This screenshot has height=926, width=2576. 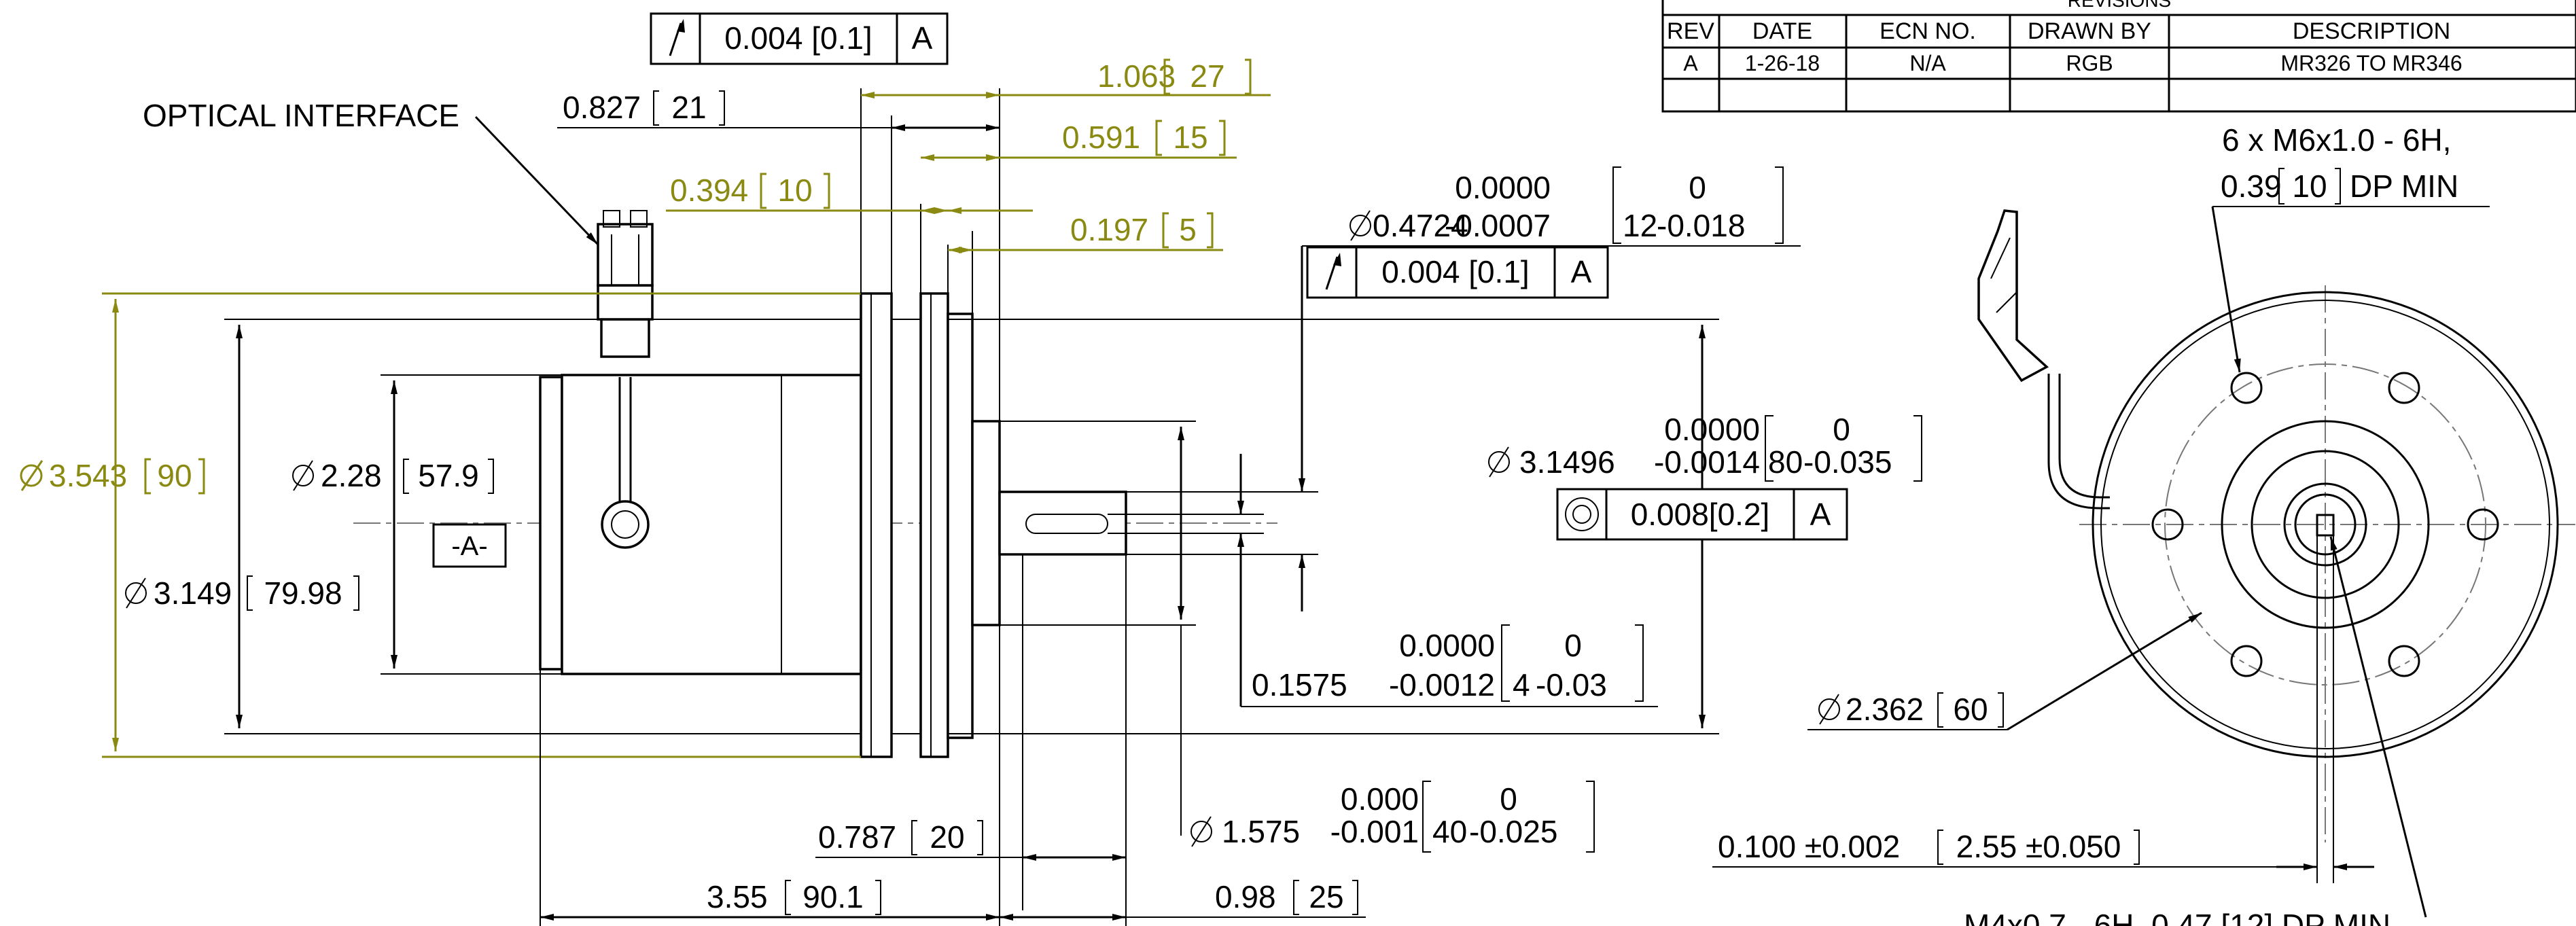 I want to click on shaft-keyway, so click(x=1066, y=524).